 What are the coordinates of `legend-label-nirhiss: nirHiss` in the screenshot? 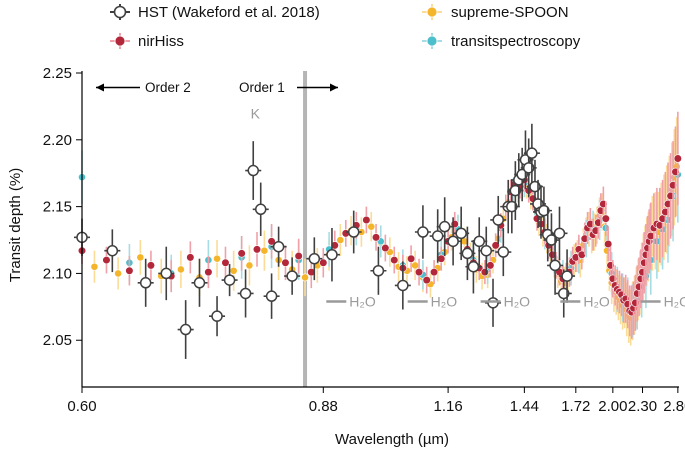 It's located at (161, 41).